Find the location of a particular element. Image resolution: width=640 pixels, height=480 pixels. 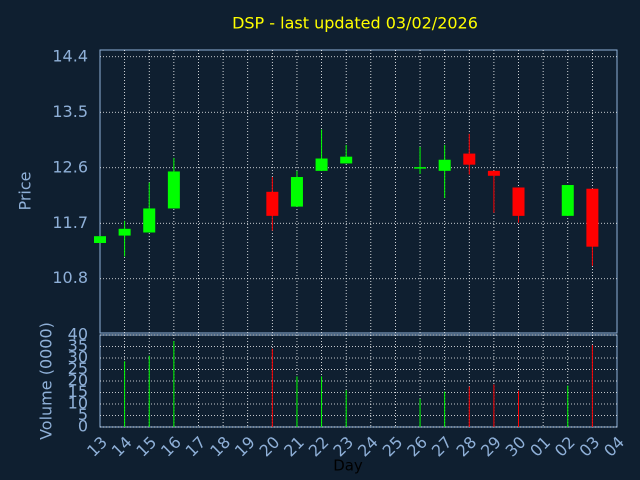

volume-tick-label: 15 is located at coordinates (78, 391).